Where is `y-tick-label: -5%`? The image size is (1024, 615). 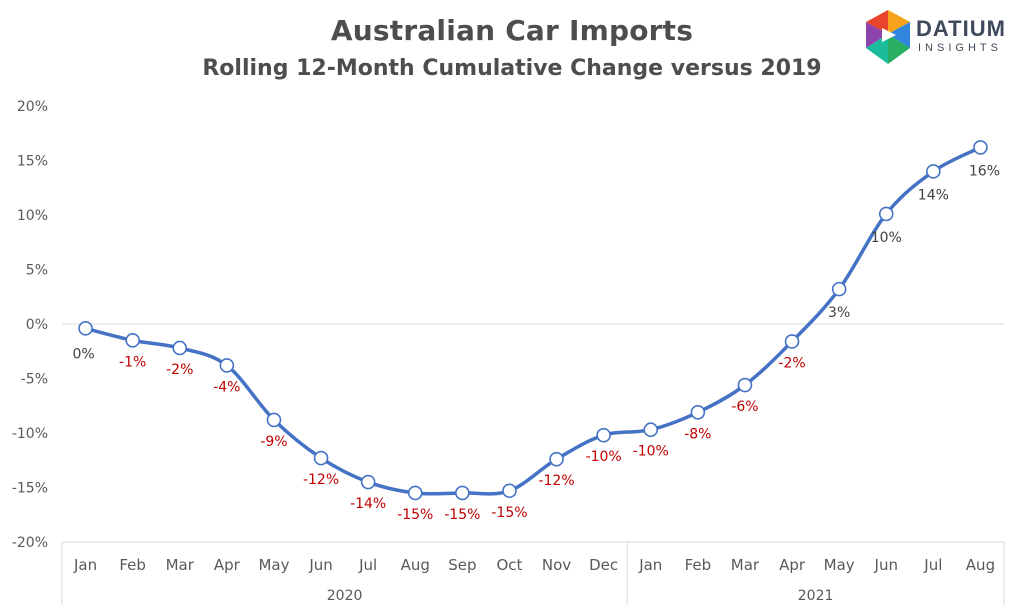
y-tick-label: -5% is located at coordinates (34, 380).